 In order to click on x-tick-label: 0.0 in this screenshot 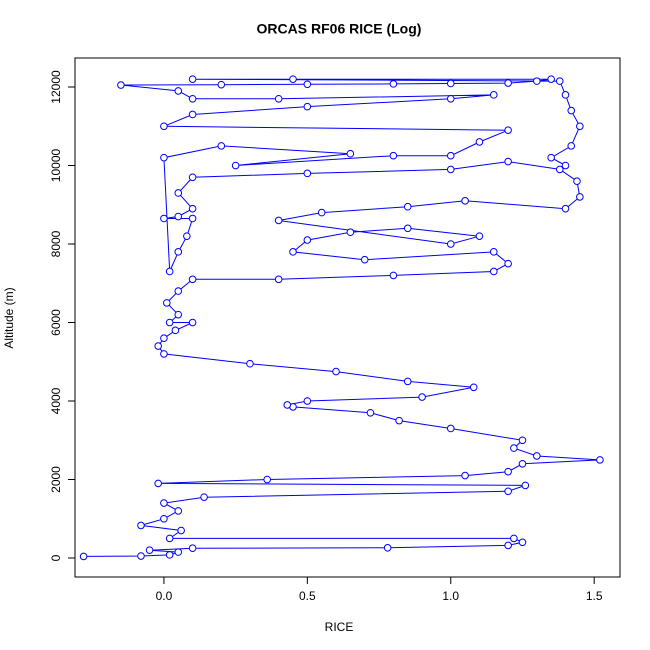, I will do `click(164, 596)`.